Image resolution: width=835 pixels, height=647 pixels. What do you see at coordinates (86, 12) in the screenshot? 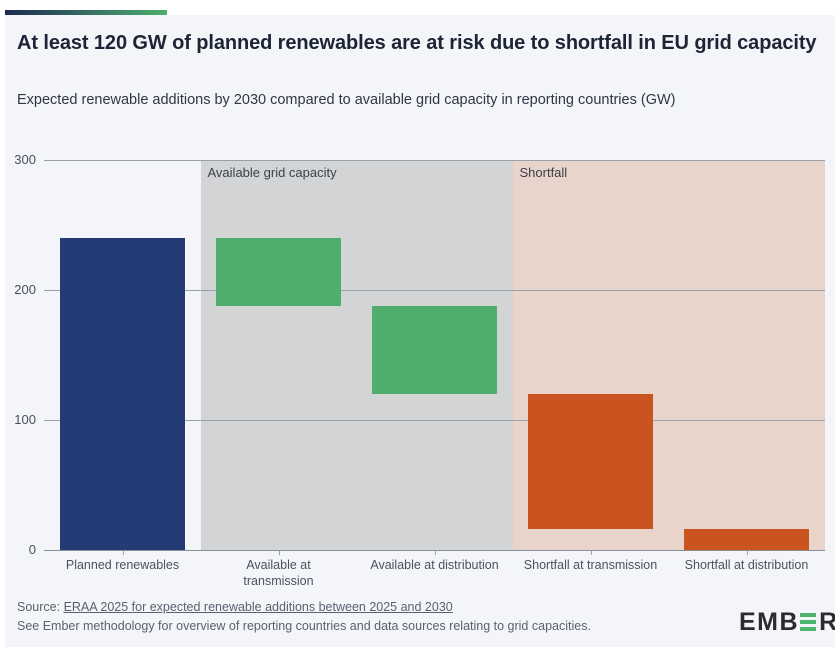
I see `brand-accent-bar` at bounding box center [86, 12].